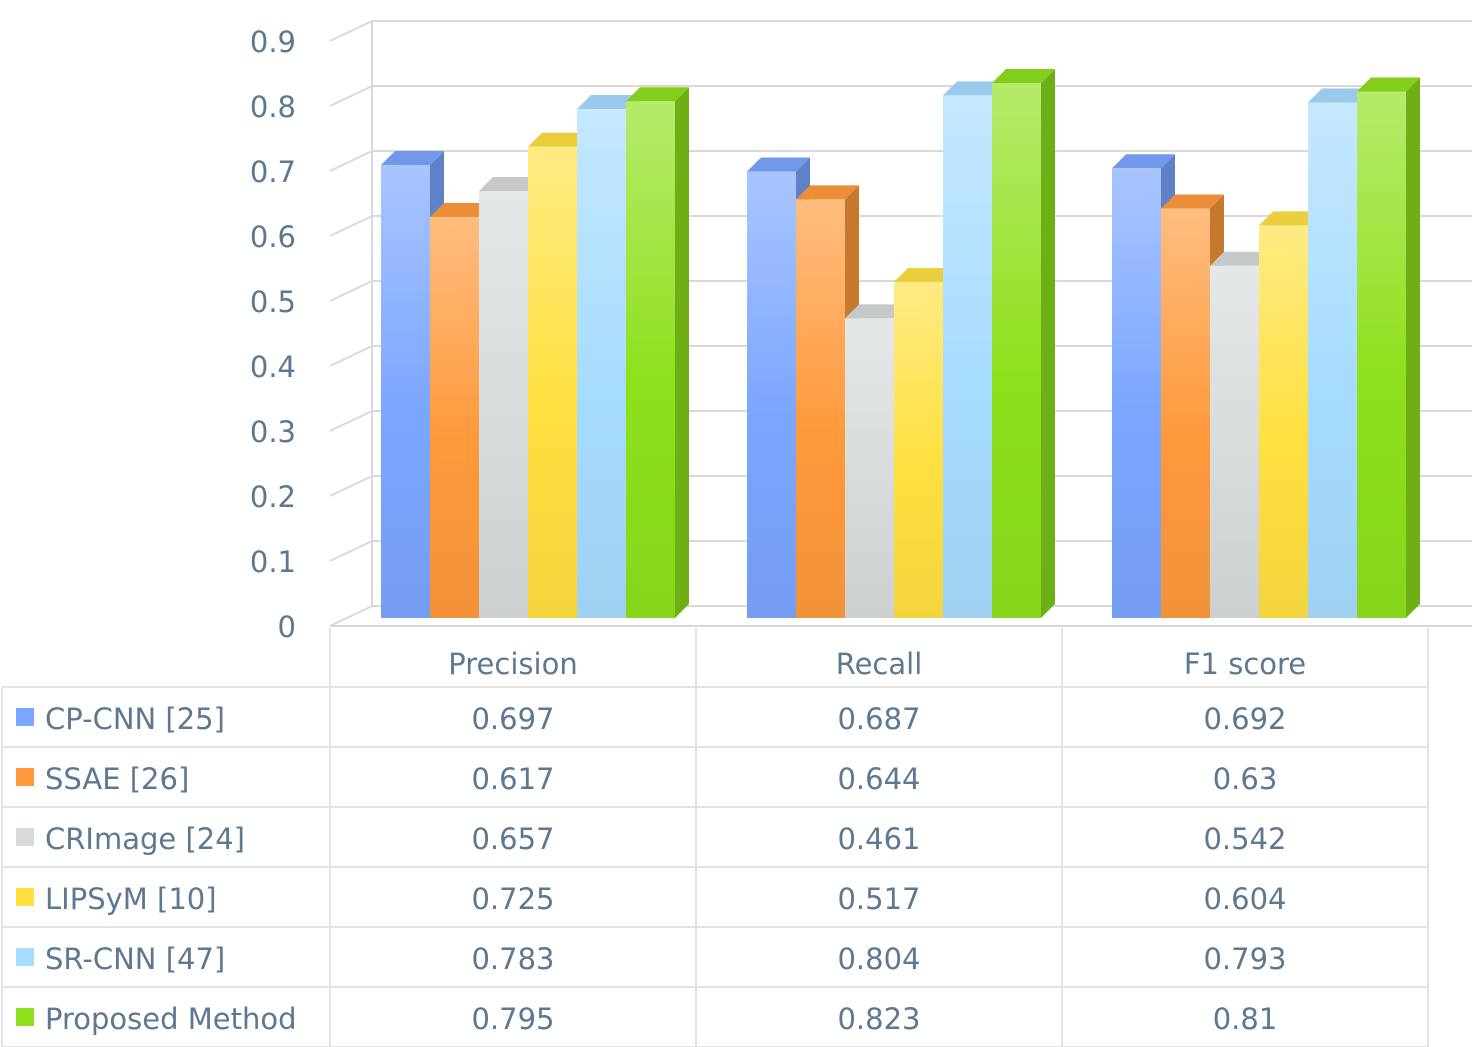 This screenshot has height=1047, width=1484. Describe the element at coordinates (878, 719) in the screenshot. I see `data-label: 0.687` at that location.